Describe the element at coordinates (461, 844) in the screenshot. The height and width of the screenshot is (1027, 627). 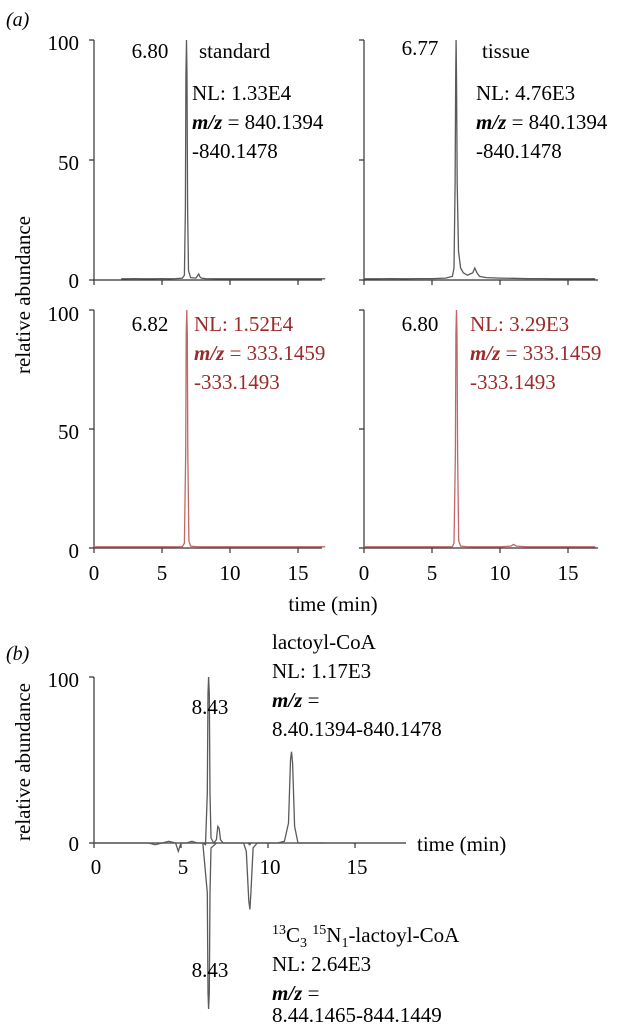
I see `panel-b-xlabel: time (min)` at that location.